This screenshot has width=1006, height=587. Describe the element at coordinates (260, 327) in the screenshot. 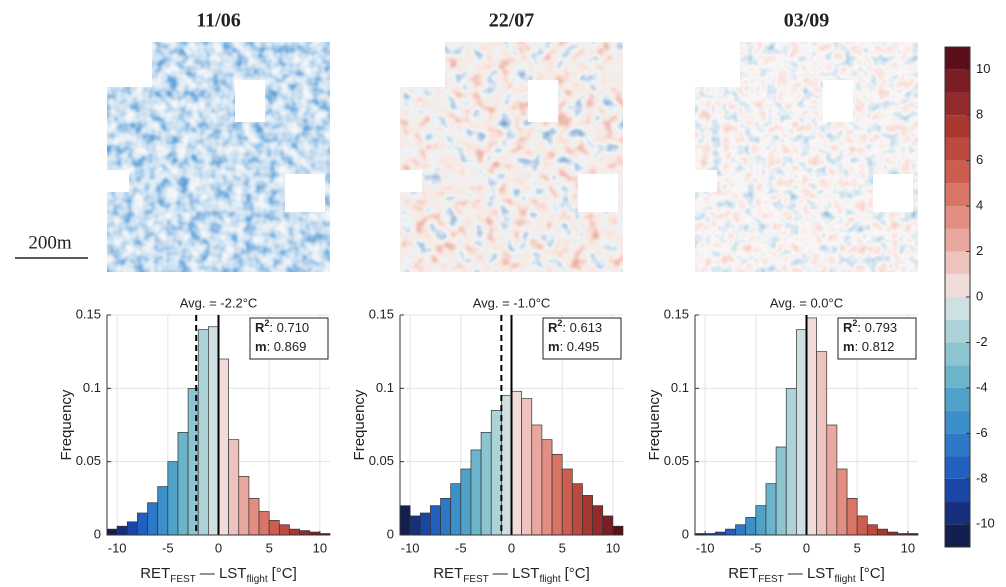

I see `r2-name: R` at that location.